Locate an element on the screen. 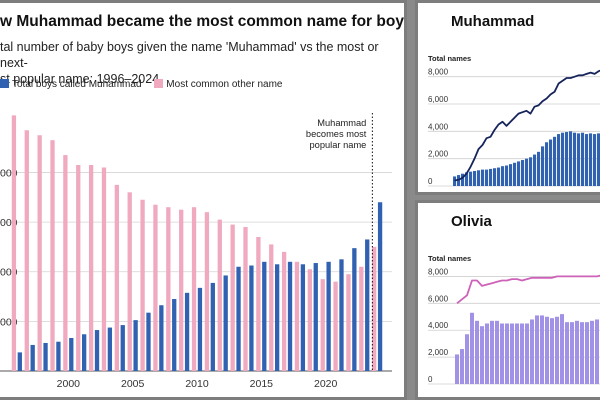 The width and height of the screenshot is (600, 400). bar-muhammad-2017 is located at coordinates (290, 316).